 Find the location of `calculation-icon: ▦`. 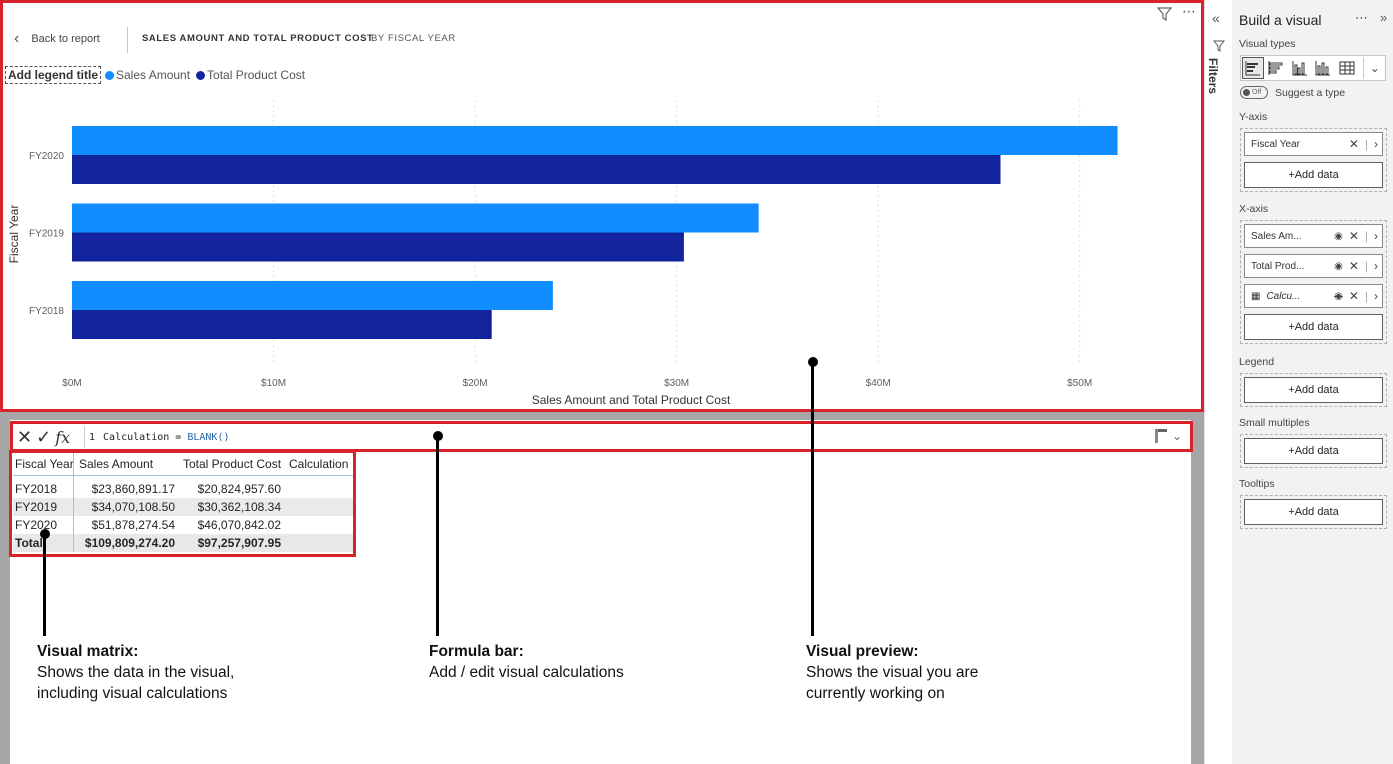

calculation-icon: ▦ is located at coordinates (1256, 296).